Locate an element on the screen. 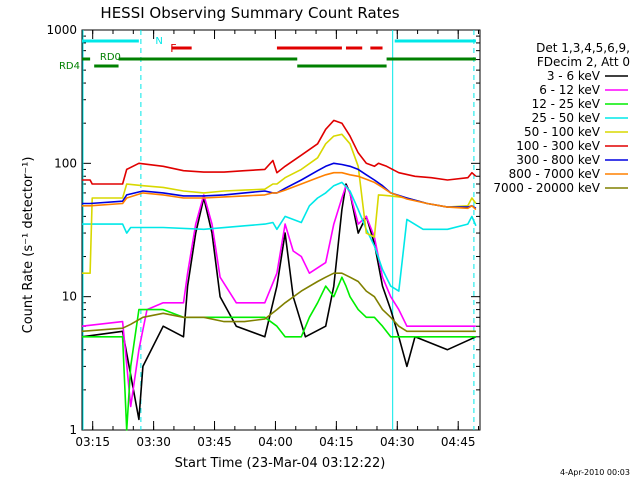 This screenshot has height=480, width=640. x-tick-label: 04:30 is located at coordinates (397, 442).